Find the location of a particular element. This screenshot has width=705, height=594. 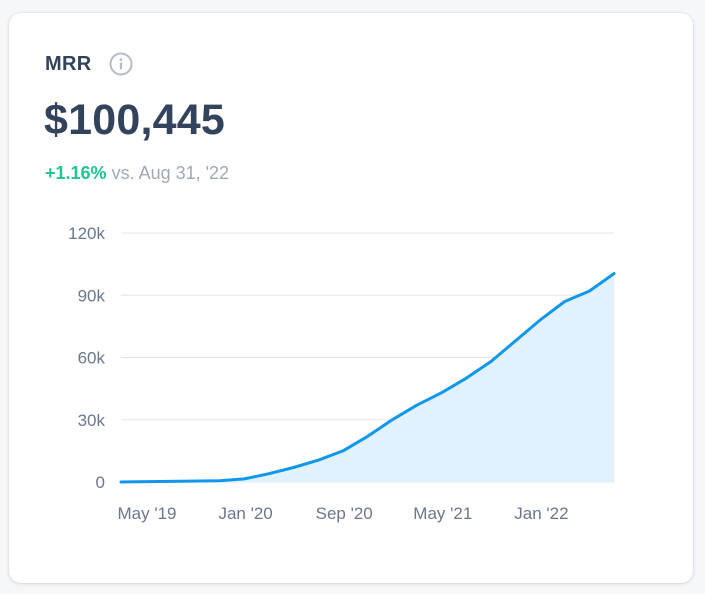

x-tick-label: May '19 is located at coordinates (147, 513).